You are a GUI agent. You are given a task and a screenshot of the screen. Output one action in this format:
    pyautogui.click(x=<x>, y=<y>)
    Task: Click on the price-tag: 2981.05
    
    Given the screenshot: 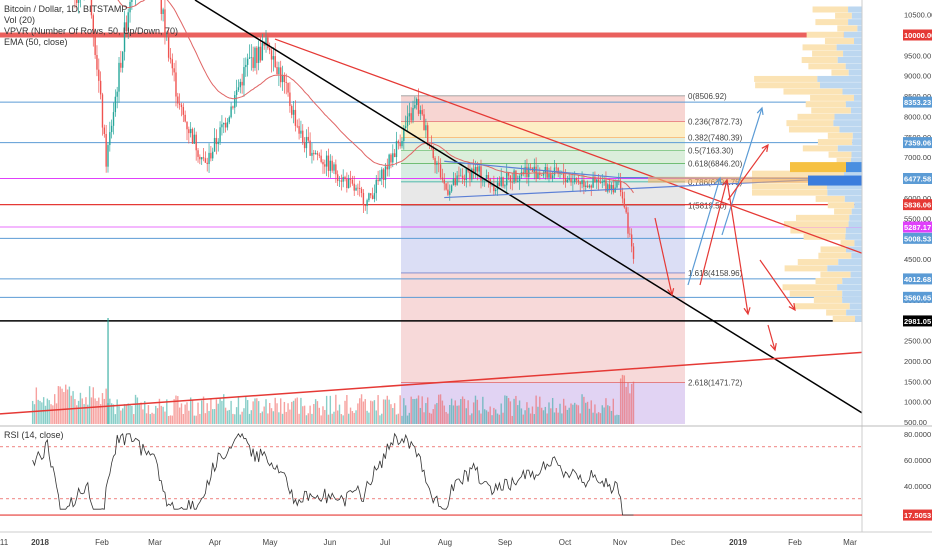 What is the action you would take?
    pyautogui.click(x=917, y=321)
    